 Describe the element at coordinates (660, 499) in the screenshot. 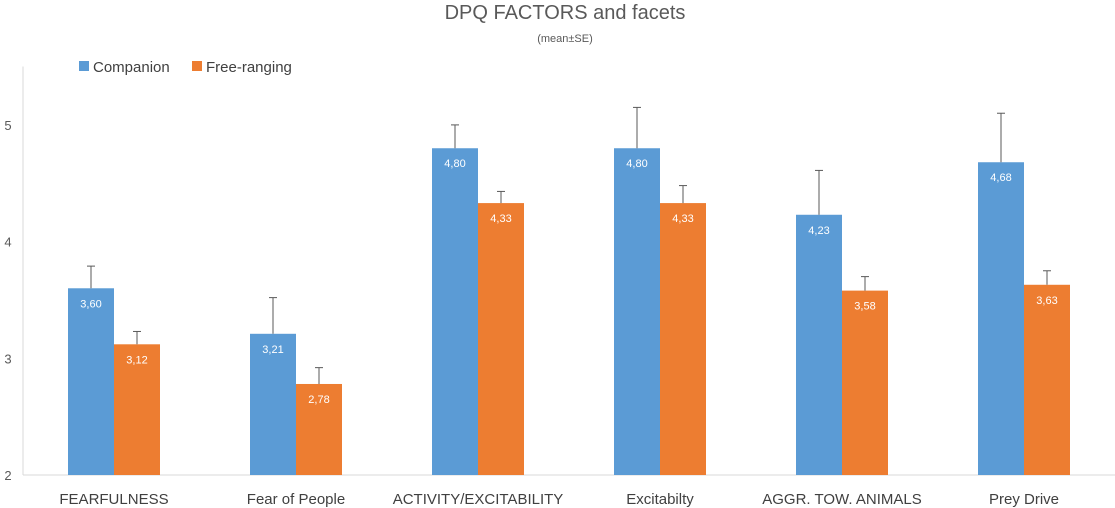

I see `x-tick-label: Excitabilty` at that location.